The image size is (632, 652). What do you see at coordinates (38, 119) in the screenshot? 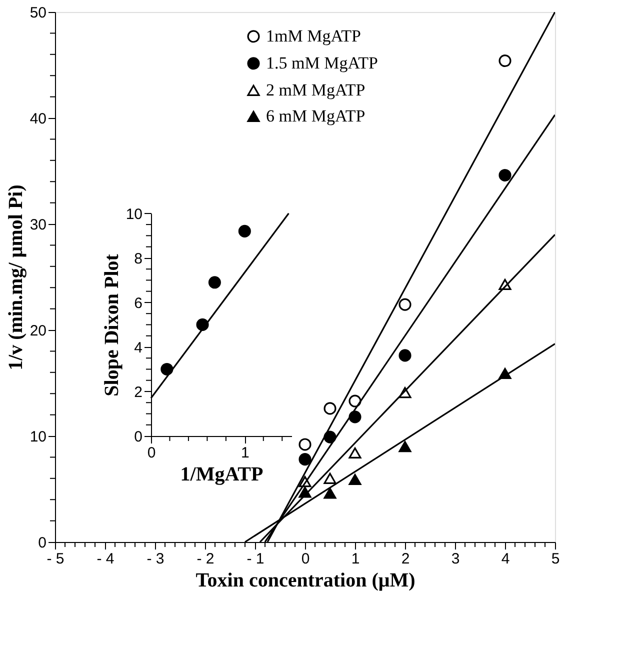
I see `y-tick-label: 40` at bounding box center [38, 119].